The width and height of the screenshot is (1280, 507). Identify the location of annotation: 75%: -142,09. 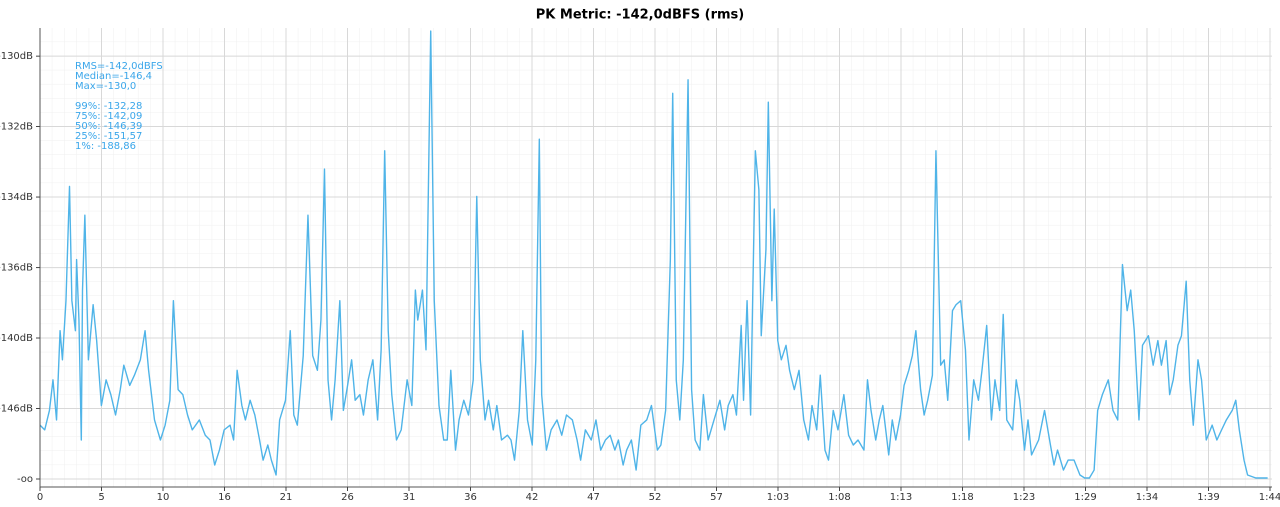
(108, 116).